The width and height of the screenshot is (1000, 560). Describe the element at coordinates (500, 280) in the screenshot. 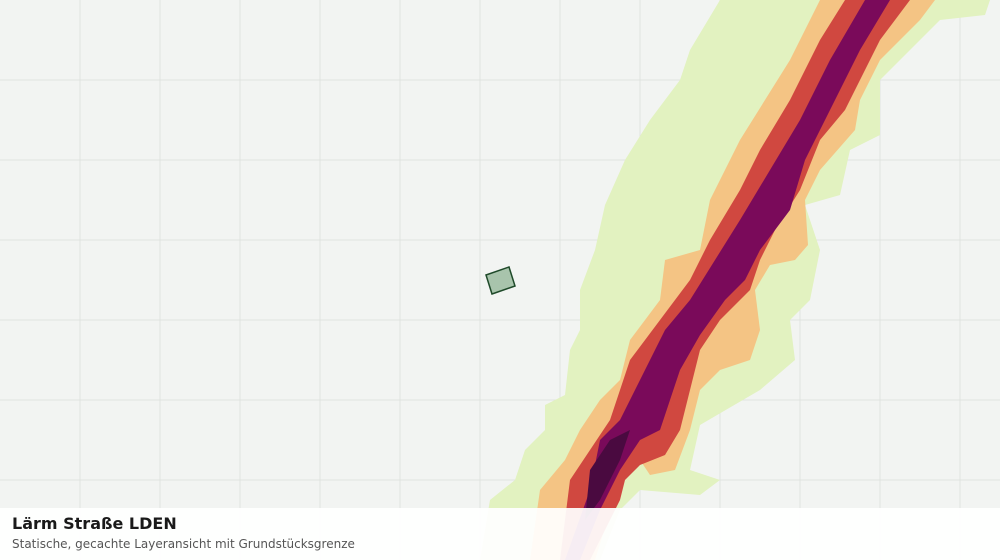

I see `parcel-boundary` at that location.